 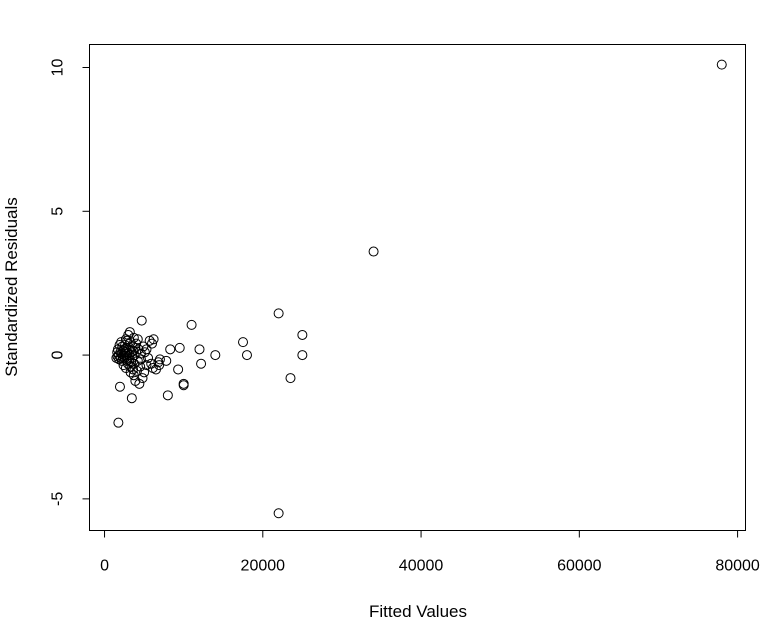 What do you see at coordinates (11, 287) in the screenshot?
I see `y-axis-label: Standardized Residuals` at bounding box center [11, 287].